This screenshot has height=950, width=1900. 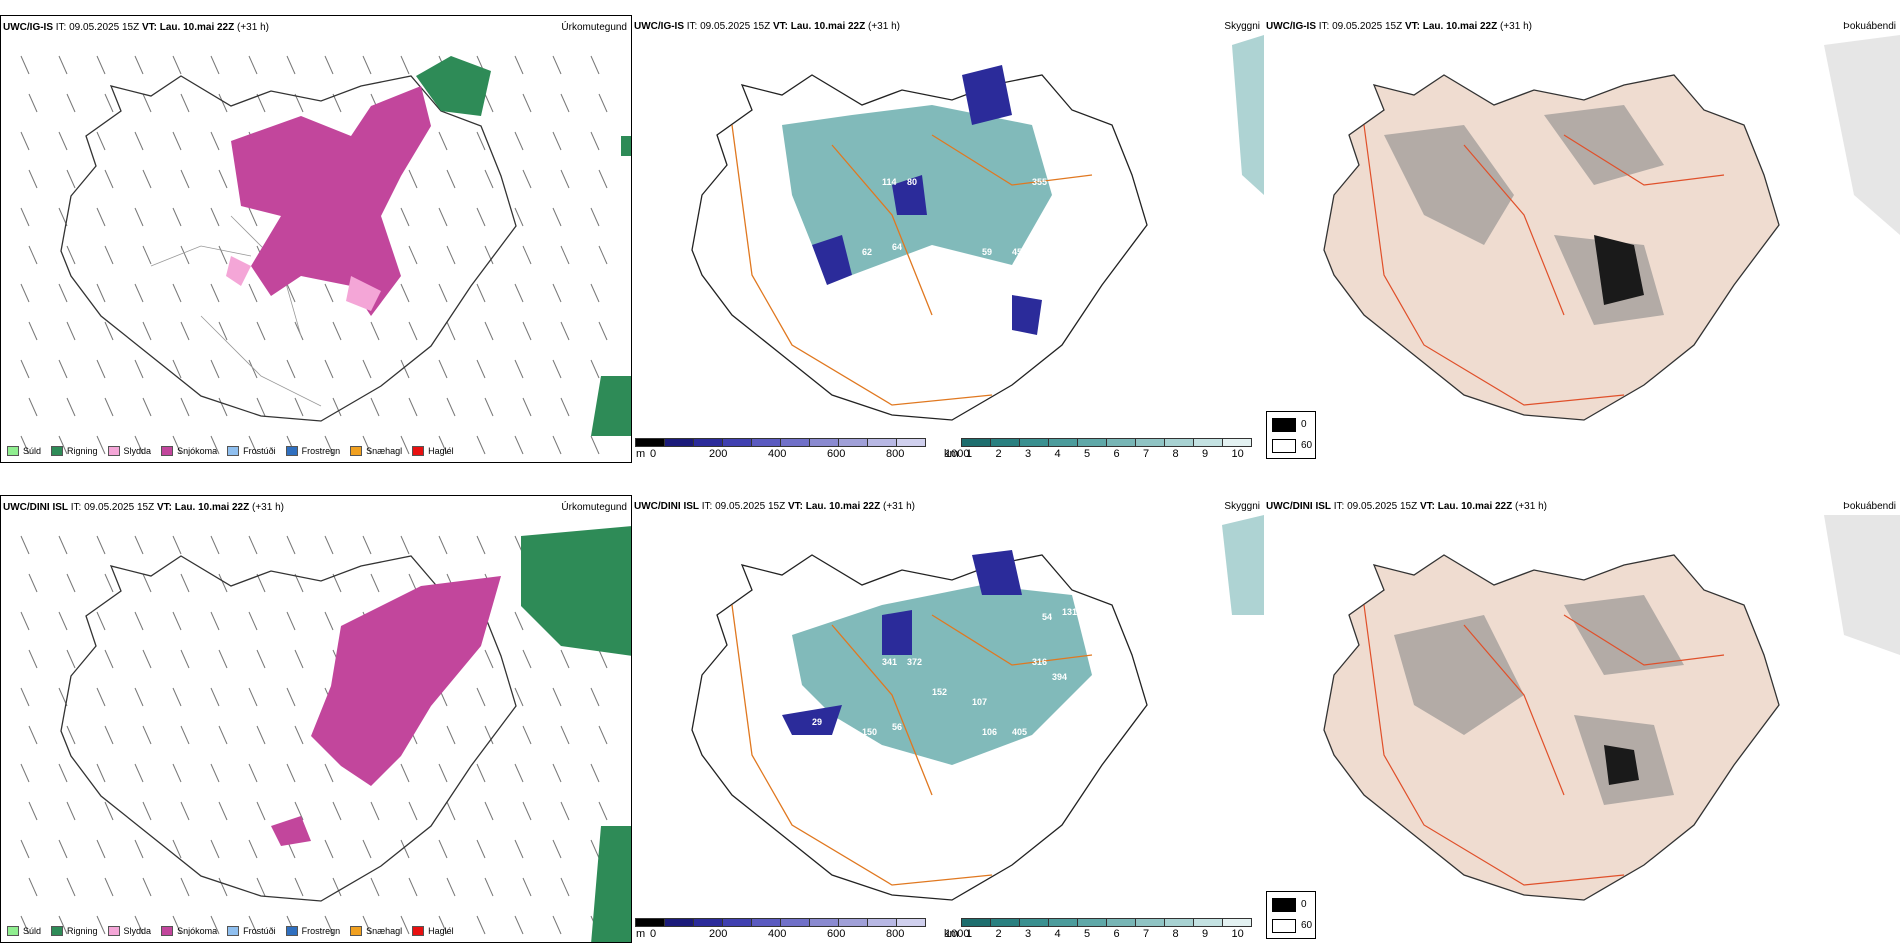 What do you see at coordinates (1059, 792) in the screenshot?
I see `visibility-value: 268` at bounding box center [1059, 792].